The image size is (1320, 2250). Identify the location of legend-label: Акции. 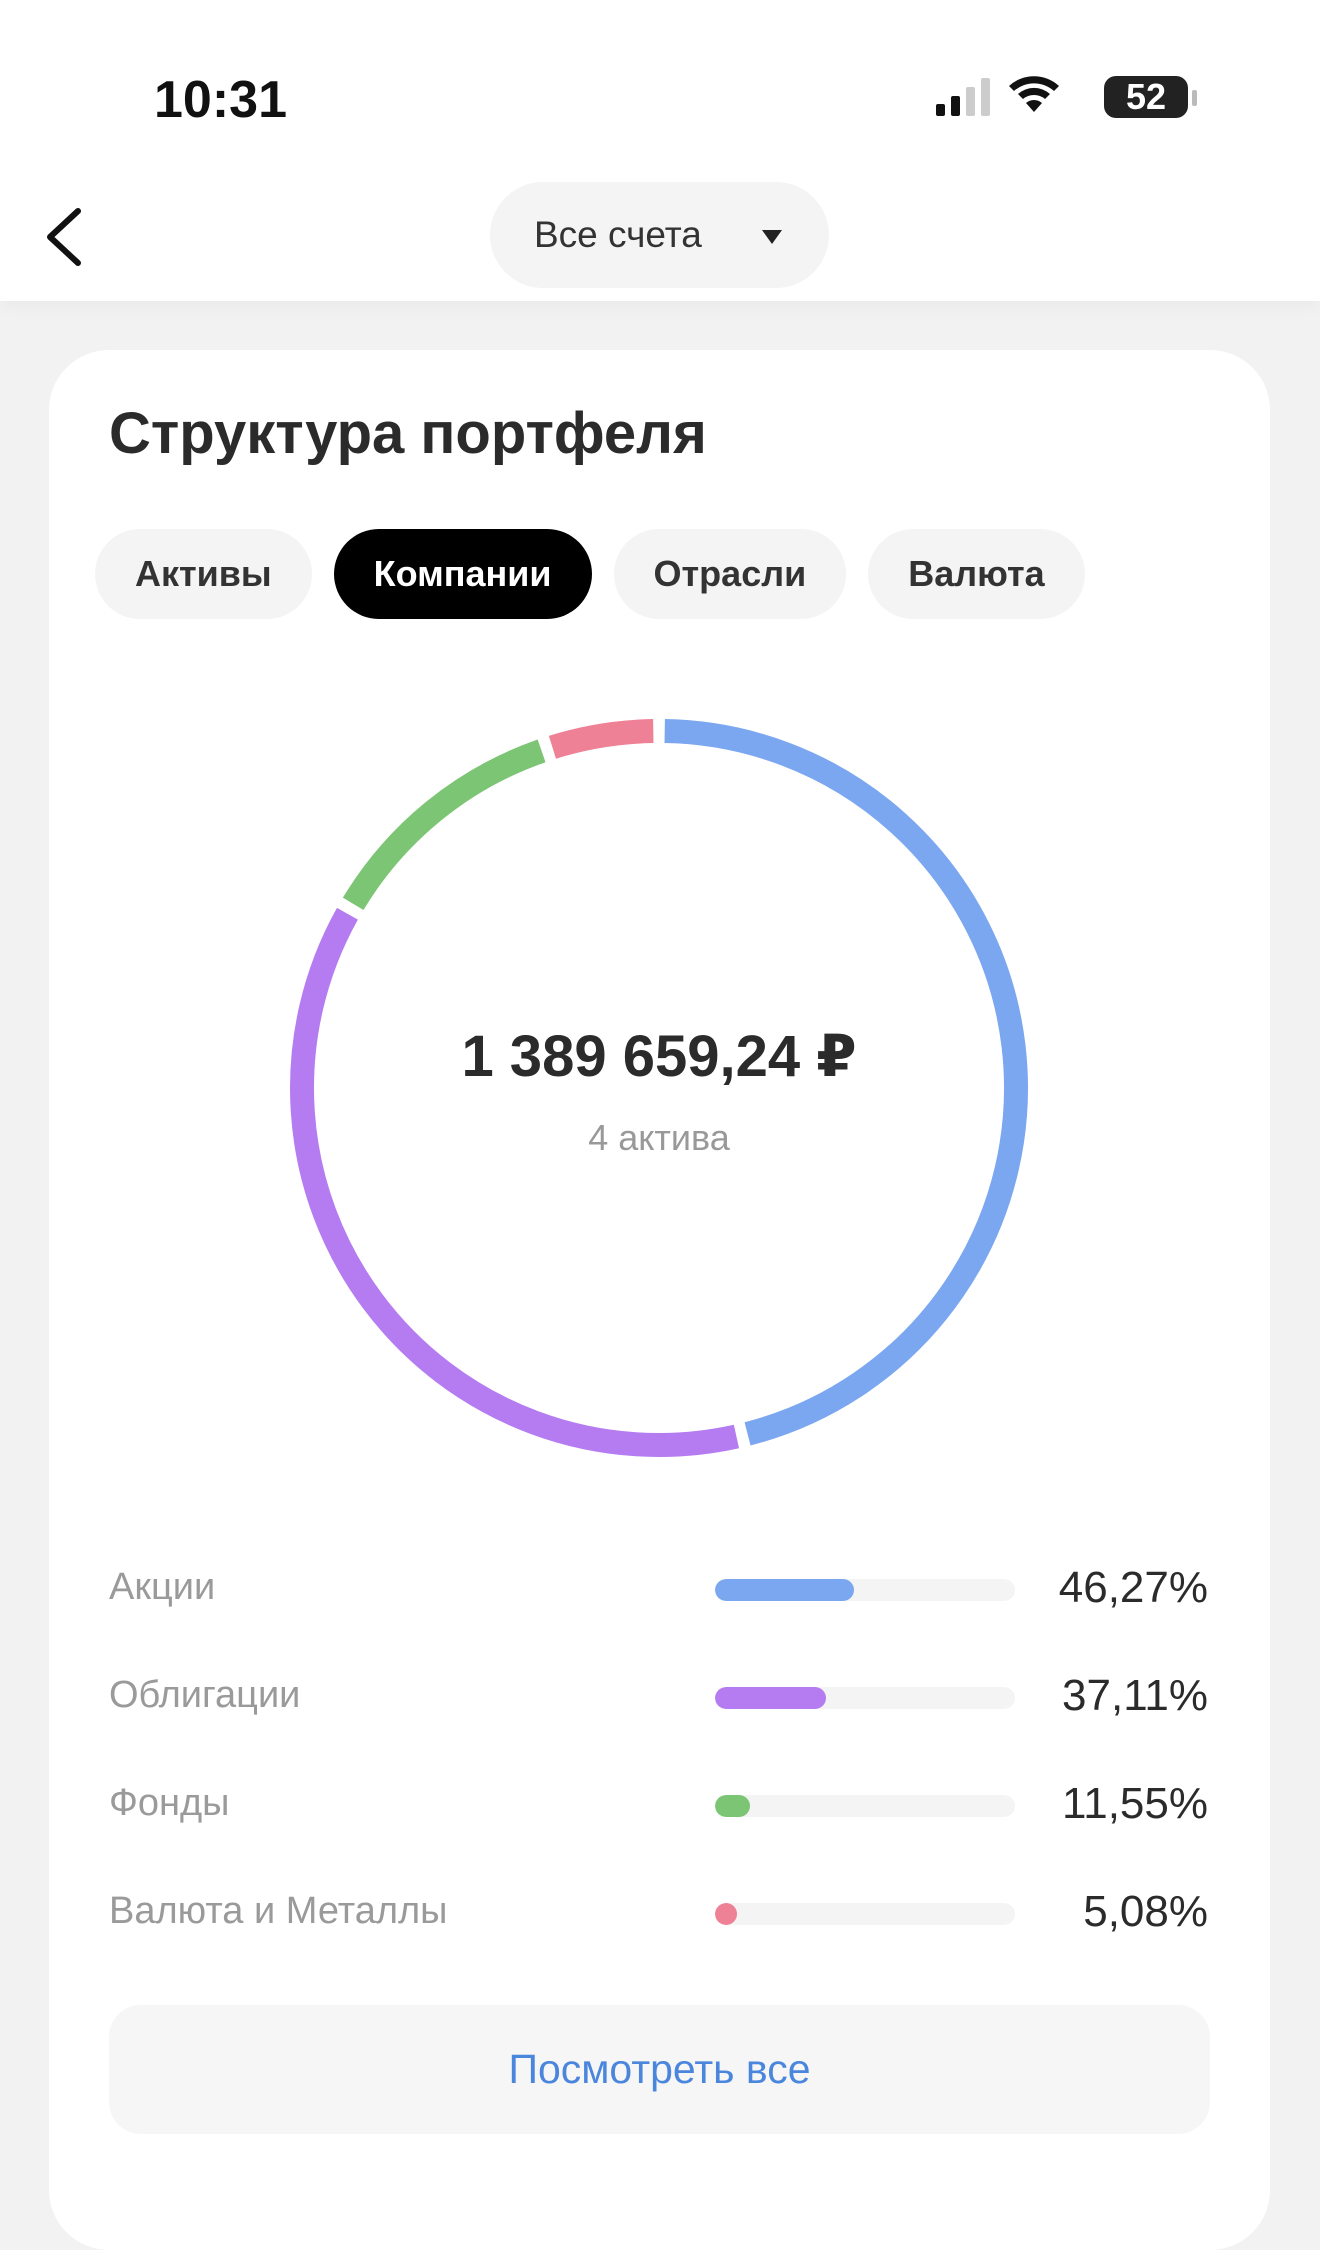
(162, 1587).